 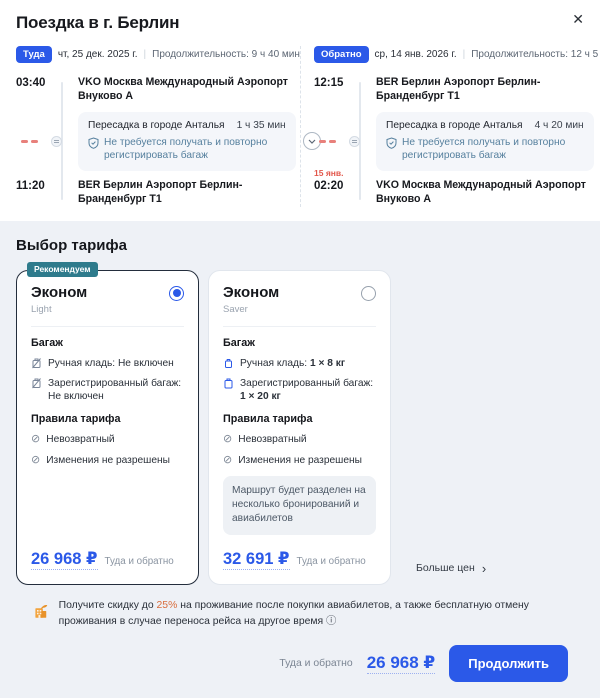 What do you see at coordinates (31, 83) in the screenshot?
I see `departure-time: 03:40` at bounding box center [31, 83].